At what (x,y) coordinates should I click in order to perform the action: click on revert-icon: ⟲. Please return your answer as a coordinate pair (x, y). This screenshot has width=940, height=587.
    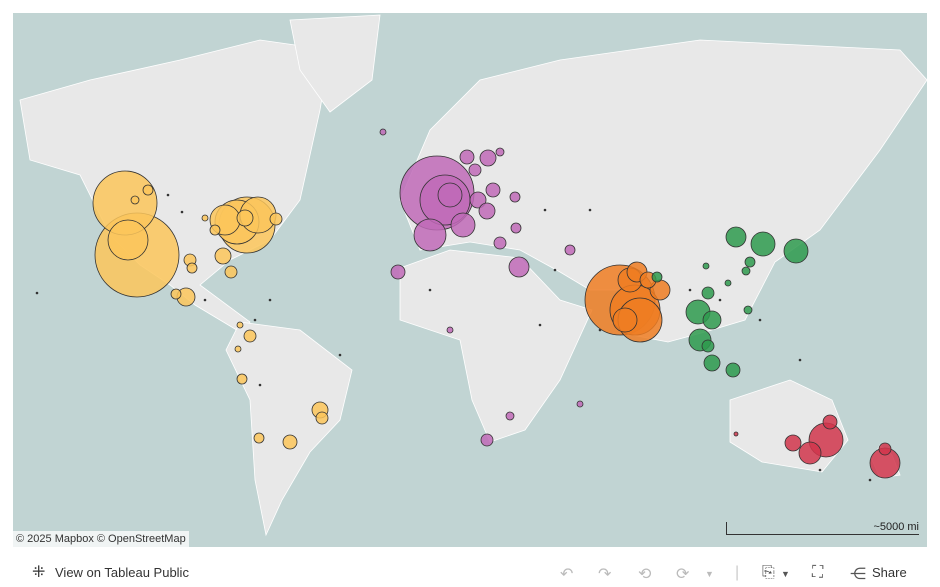
    Looking at the image, I should click on (645, 574).